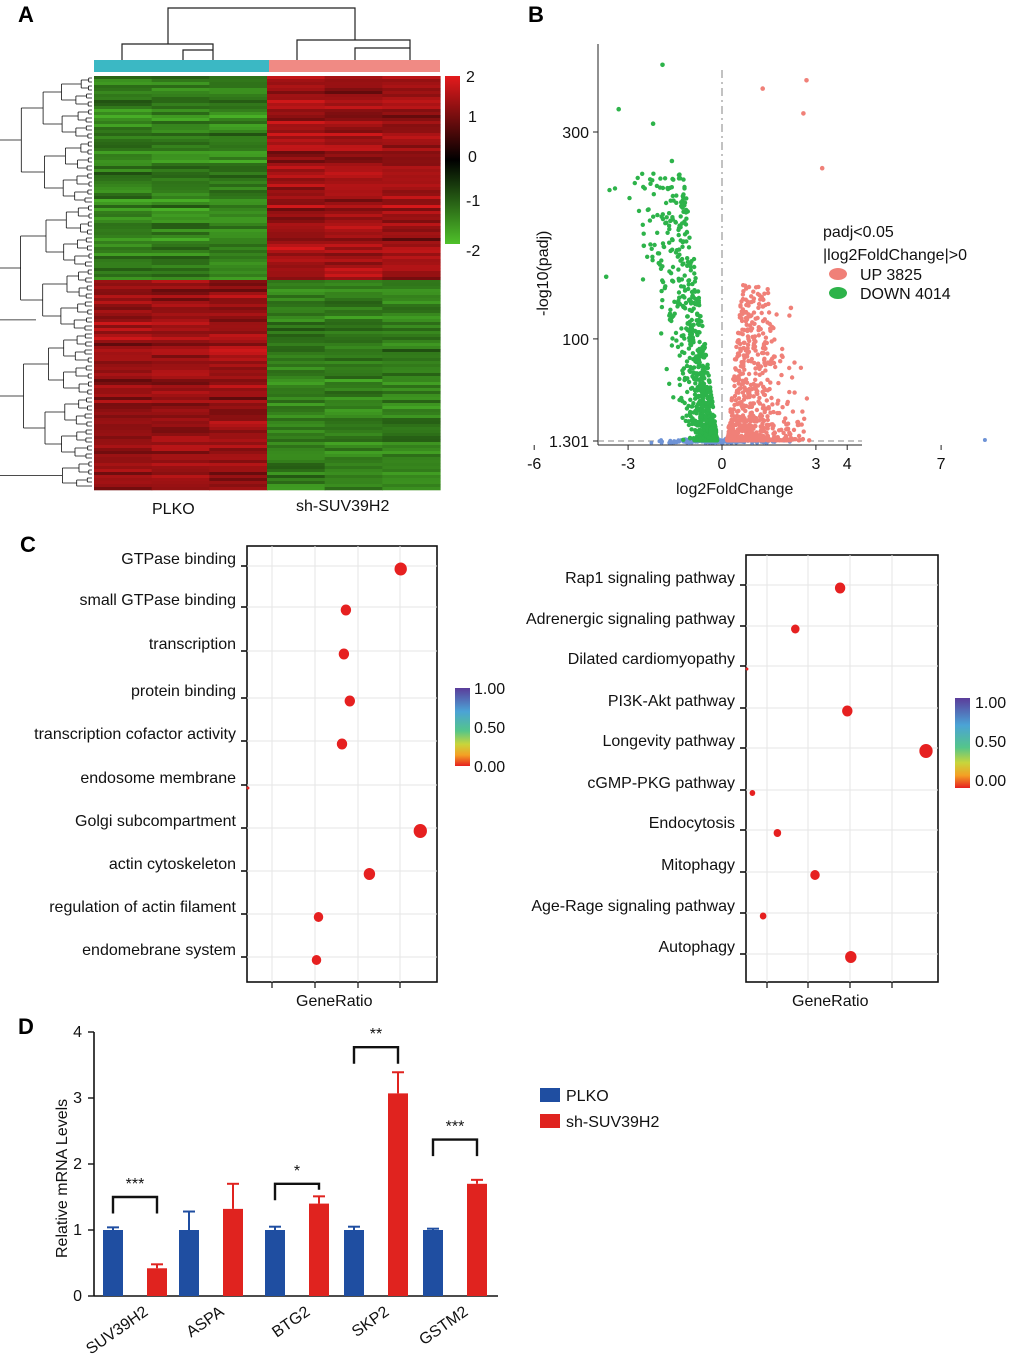 The height and width of the screenshot is (1364, 1020). What do you see at coordinates (342, 506) in the screenshot?
I see `group-label-sh: sh-SUV39H2` at bounding box center [342, 506].